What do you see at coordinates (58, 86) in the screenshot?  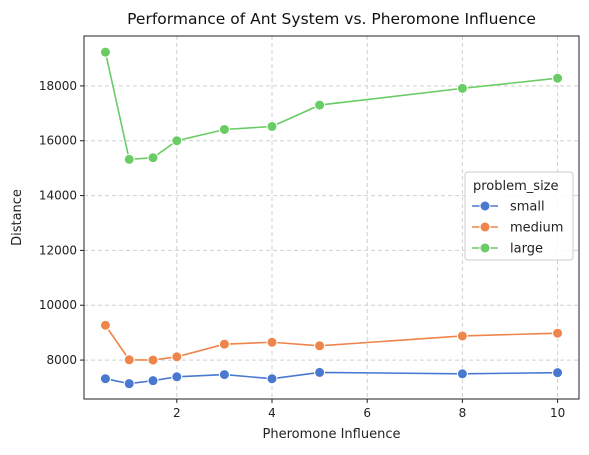 I see `y-tick-label: 18000` at bounding box center [58, 86].